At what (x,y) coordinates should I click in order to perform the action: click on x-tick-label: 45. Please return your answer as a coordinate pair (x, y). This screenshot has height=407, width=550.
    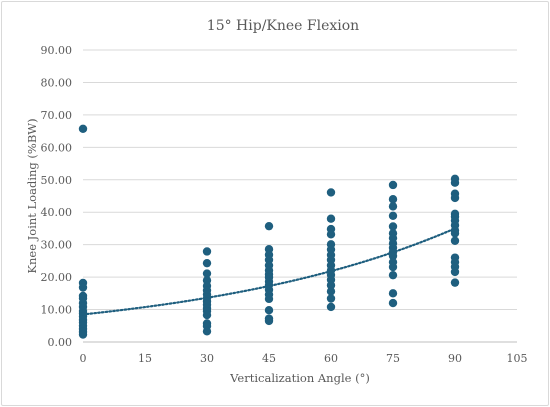
    Looking at the image, I should click on (269, 358).